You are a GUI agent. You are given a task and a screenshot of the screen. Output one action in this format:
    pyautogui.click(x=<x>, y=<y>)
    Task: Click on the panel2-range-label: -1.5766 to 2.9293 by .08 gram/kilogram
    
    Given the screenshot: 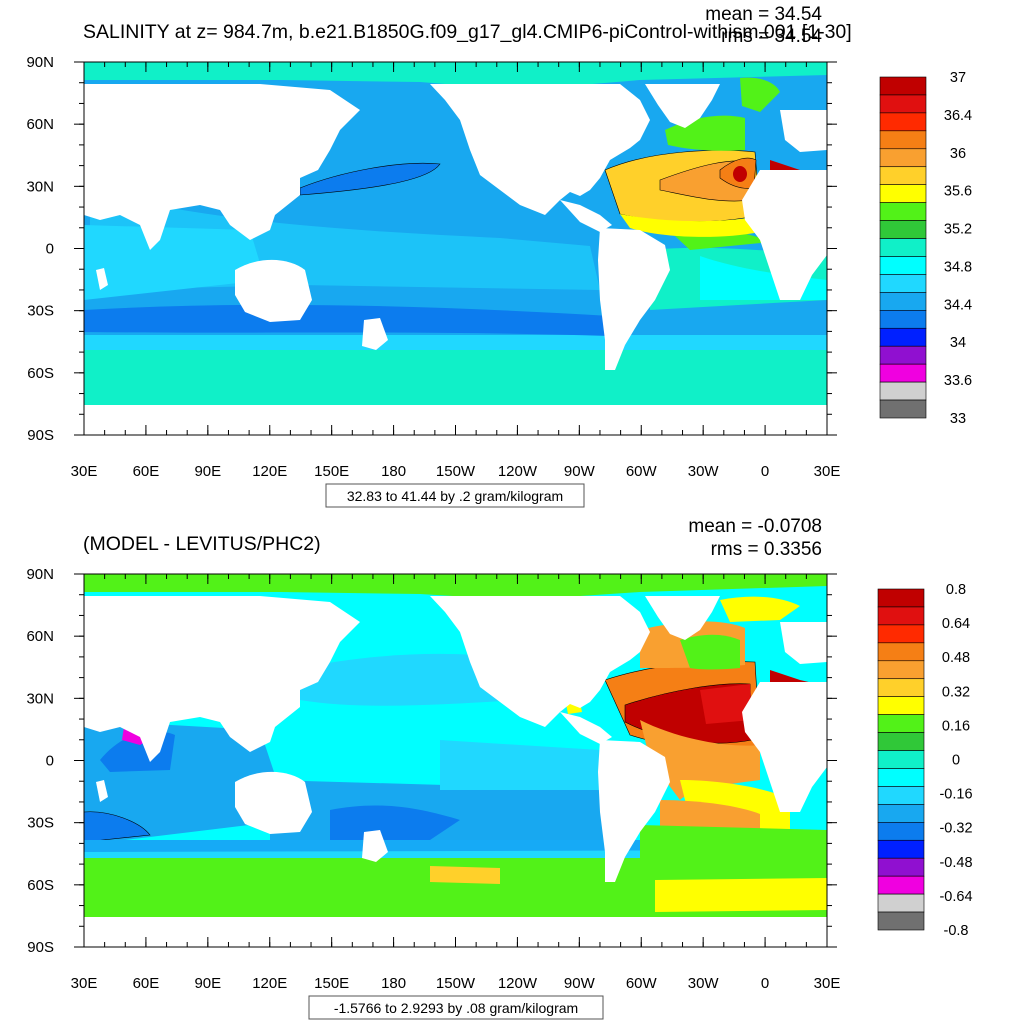 What is the action you would take?
    pyautogui.click(x=456, y=1008)
    